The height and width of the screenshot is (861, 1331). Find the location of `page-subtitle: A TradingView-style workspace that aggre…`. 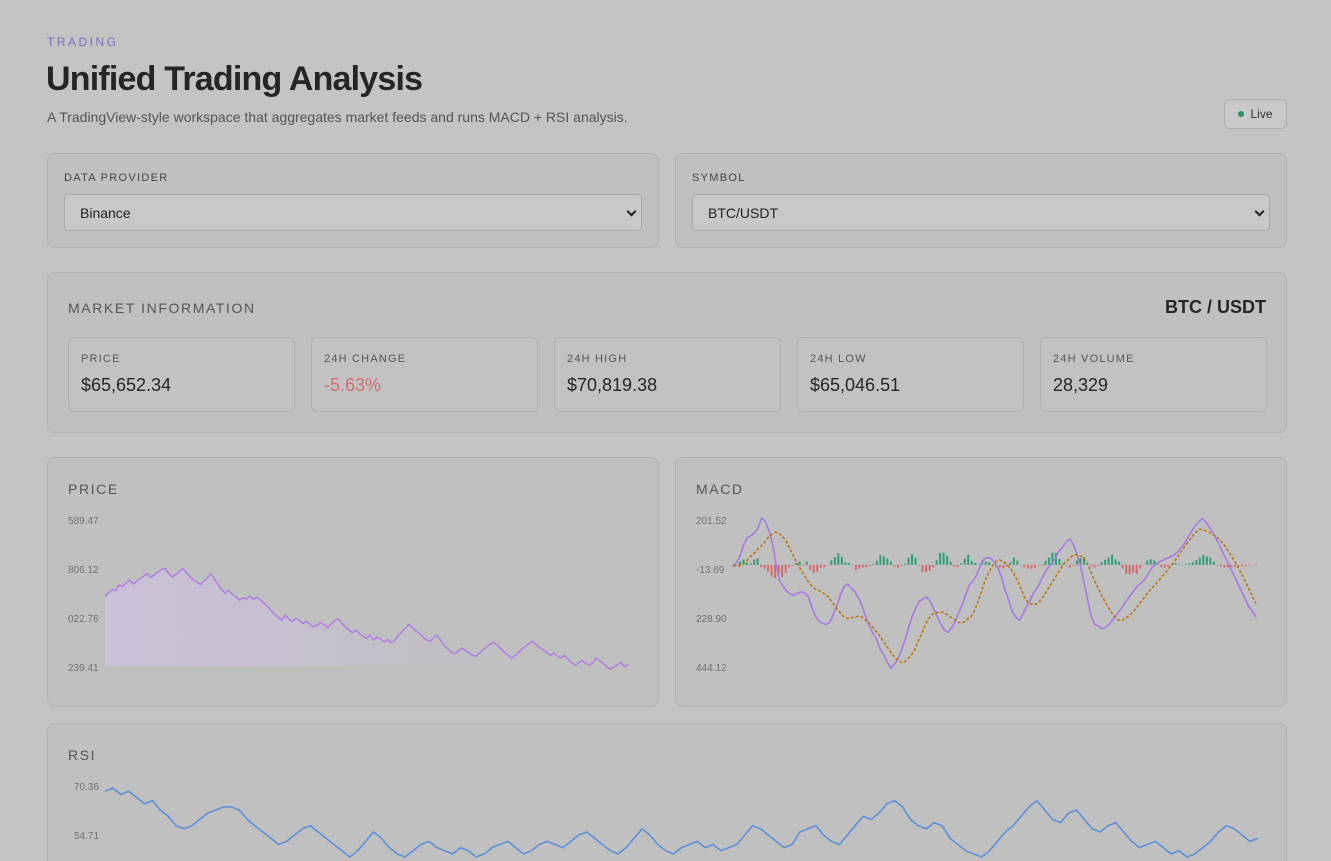

page-subtitle: A TradingView-style workspace that aggre… is located at coordinates (337, 117).